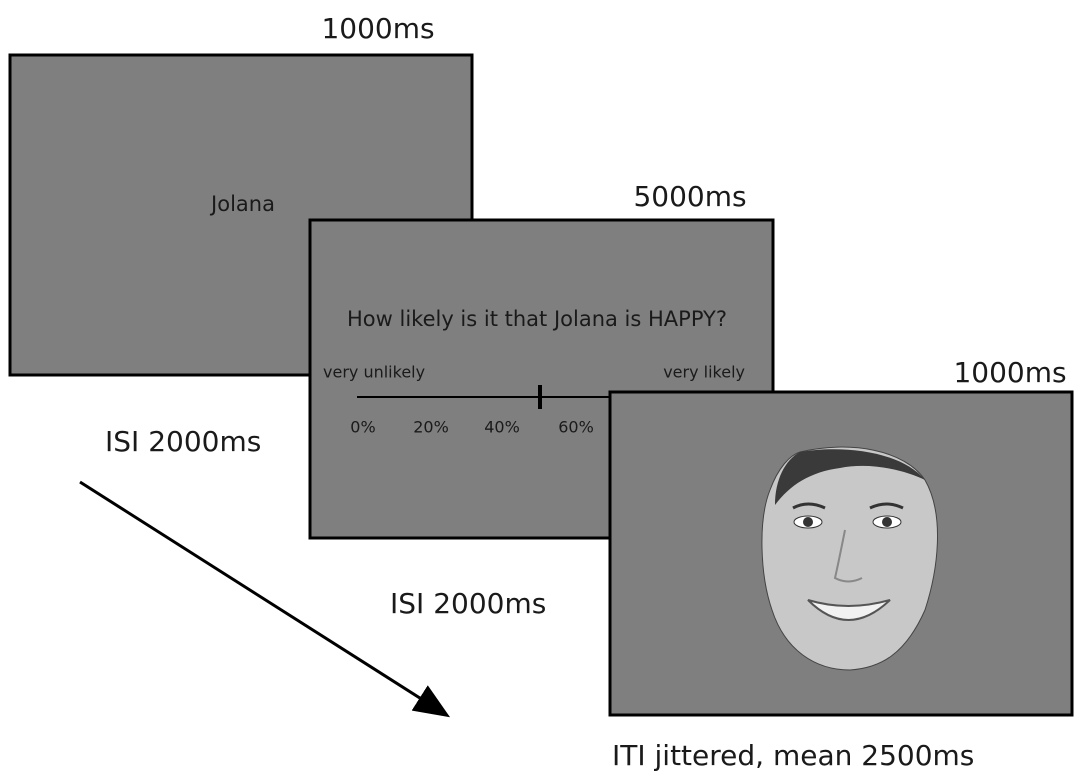 Image resolution: width=1081 pixels, height=777 pixels. I want to click on name-stimulus: Jolana, so click(242, 204).